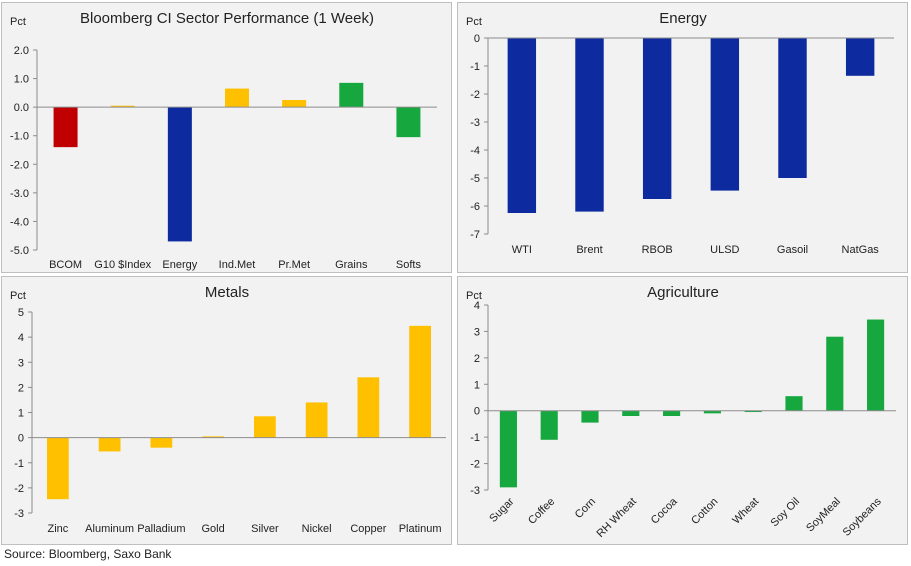 The height and width of the screenshot is (566, 911). Describe the element at coordinates (683, 18) in the screenshot. I see `chart-title: Energy` at that location.